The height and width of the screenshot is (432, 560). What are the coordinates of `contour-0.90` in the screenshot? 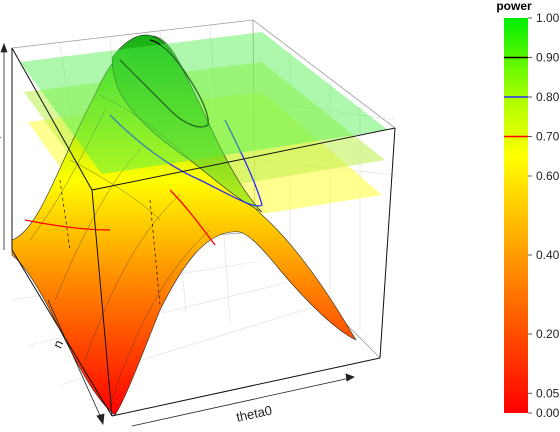 It's located at (164, 83).